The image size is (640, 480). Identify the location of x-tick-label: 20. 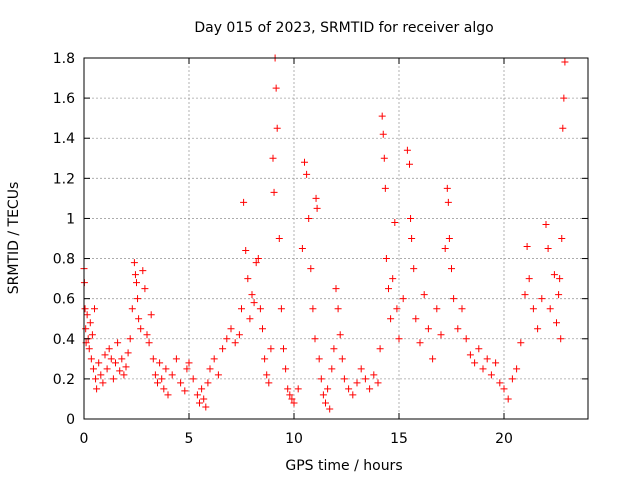
(504, 439).